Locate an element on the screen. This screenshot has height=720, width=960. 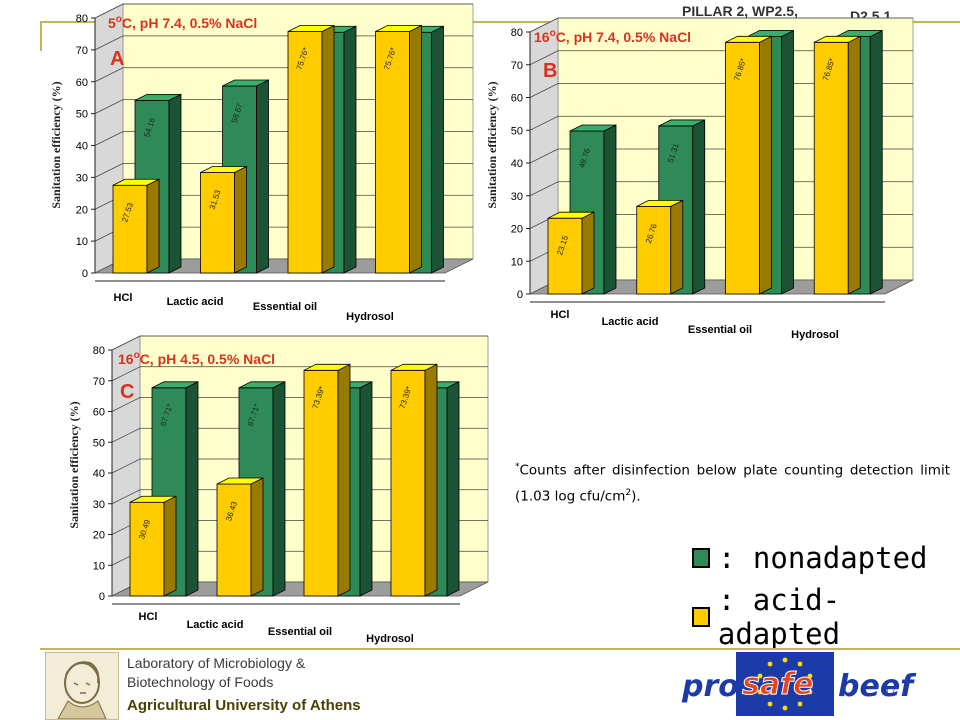
slide-number: 17 is located at coordinates (890, 692).